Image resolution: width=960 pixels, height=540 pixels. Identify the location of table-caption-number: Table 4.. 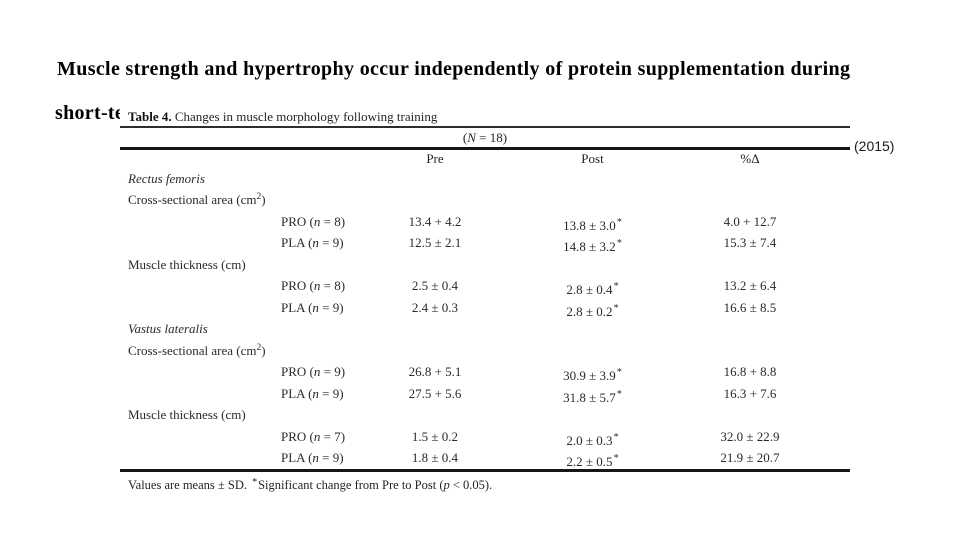
(150, 116).